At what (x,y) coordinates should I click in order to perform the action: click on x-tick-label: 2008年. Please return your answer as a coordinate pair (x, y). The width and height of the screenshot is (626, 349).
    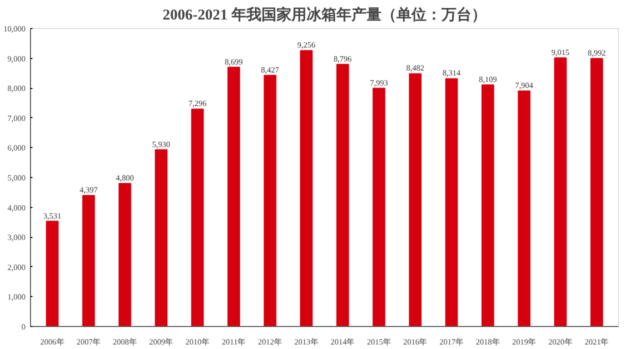
    Looking at the image, I should click on (124, 342).